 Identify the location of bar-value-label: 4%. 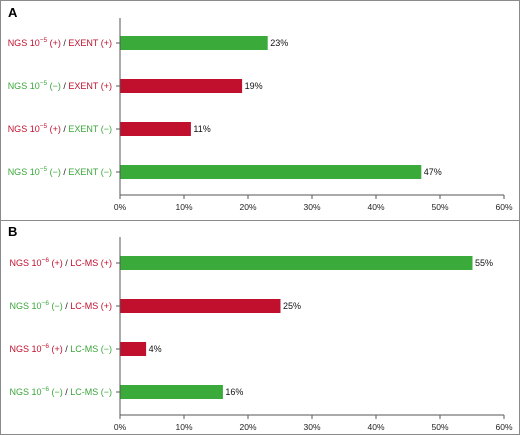
(155, 349).